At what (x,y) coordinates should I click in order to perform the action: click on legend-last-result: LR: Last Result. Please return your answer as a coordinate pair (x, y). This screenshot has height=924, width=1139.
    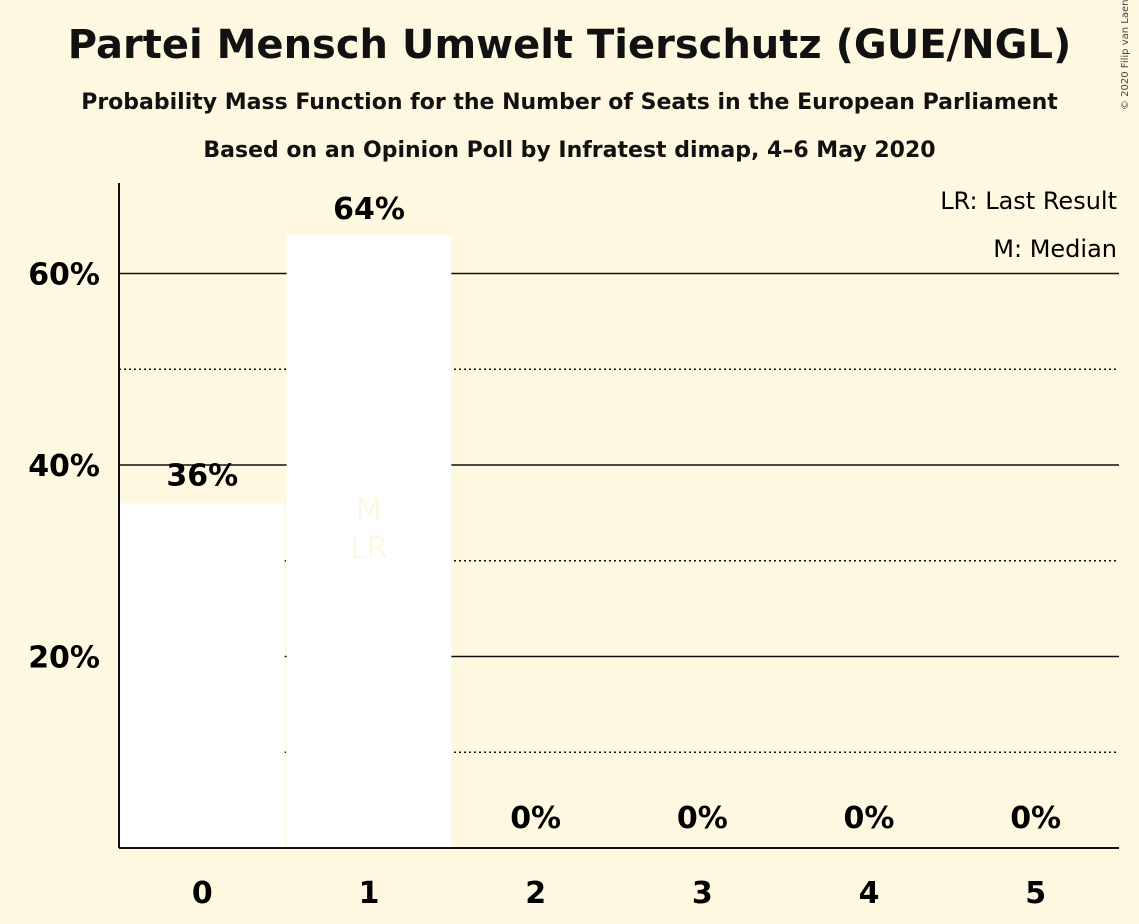
    Looking at the image, I should click on (1028, 201).